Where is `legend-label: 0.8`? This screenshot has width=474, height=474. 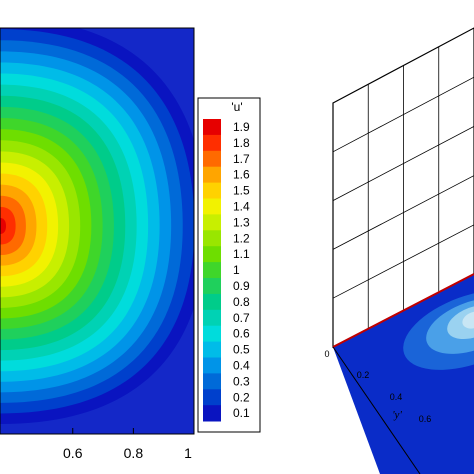
legend-label: 0.8 is located at coordinates (241, 302).